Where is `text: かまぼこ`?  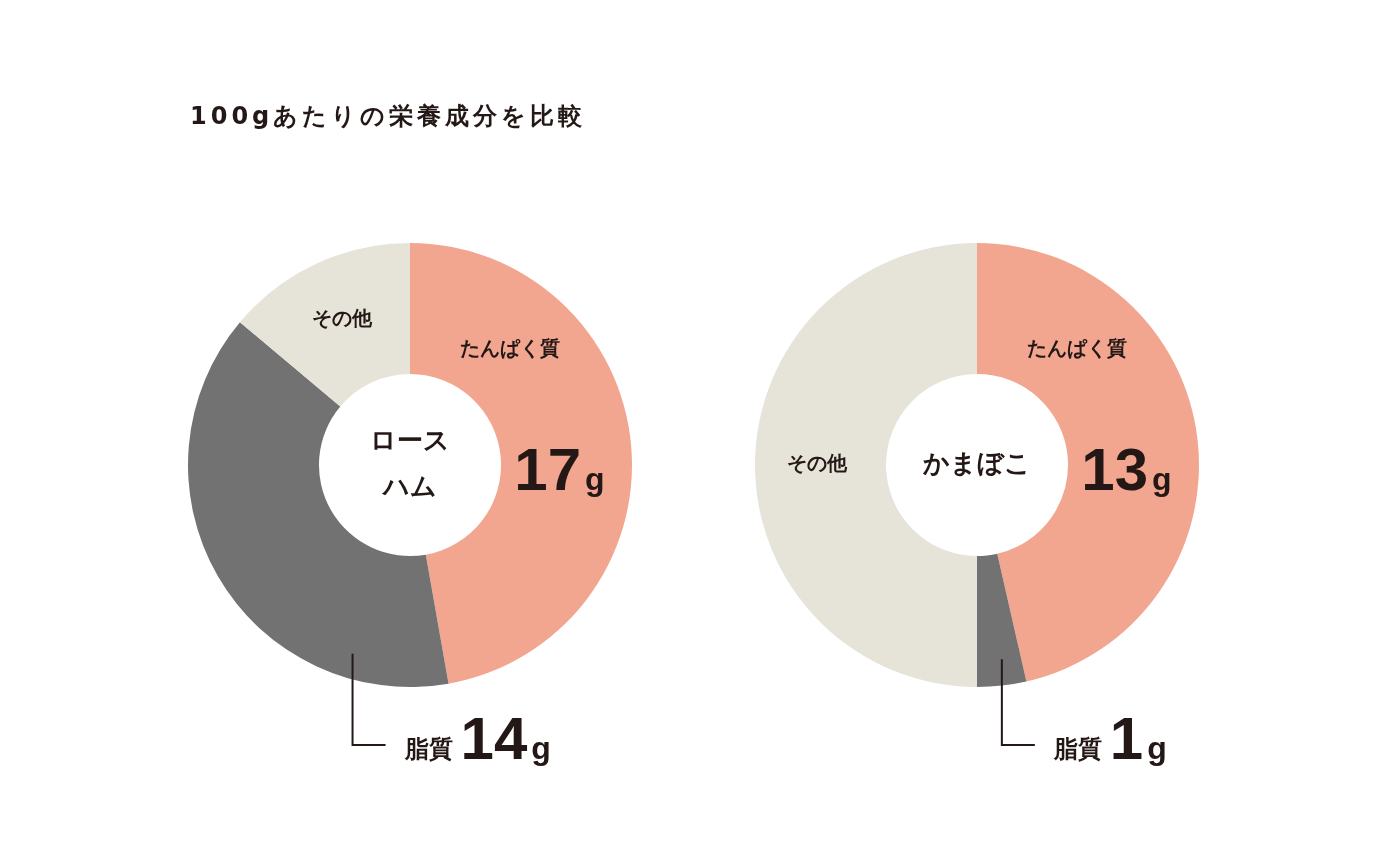
text: かまぼこ is located at coordinates (976, 462).